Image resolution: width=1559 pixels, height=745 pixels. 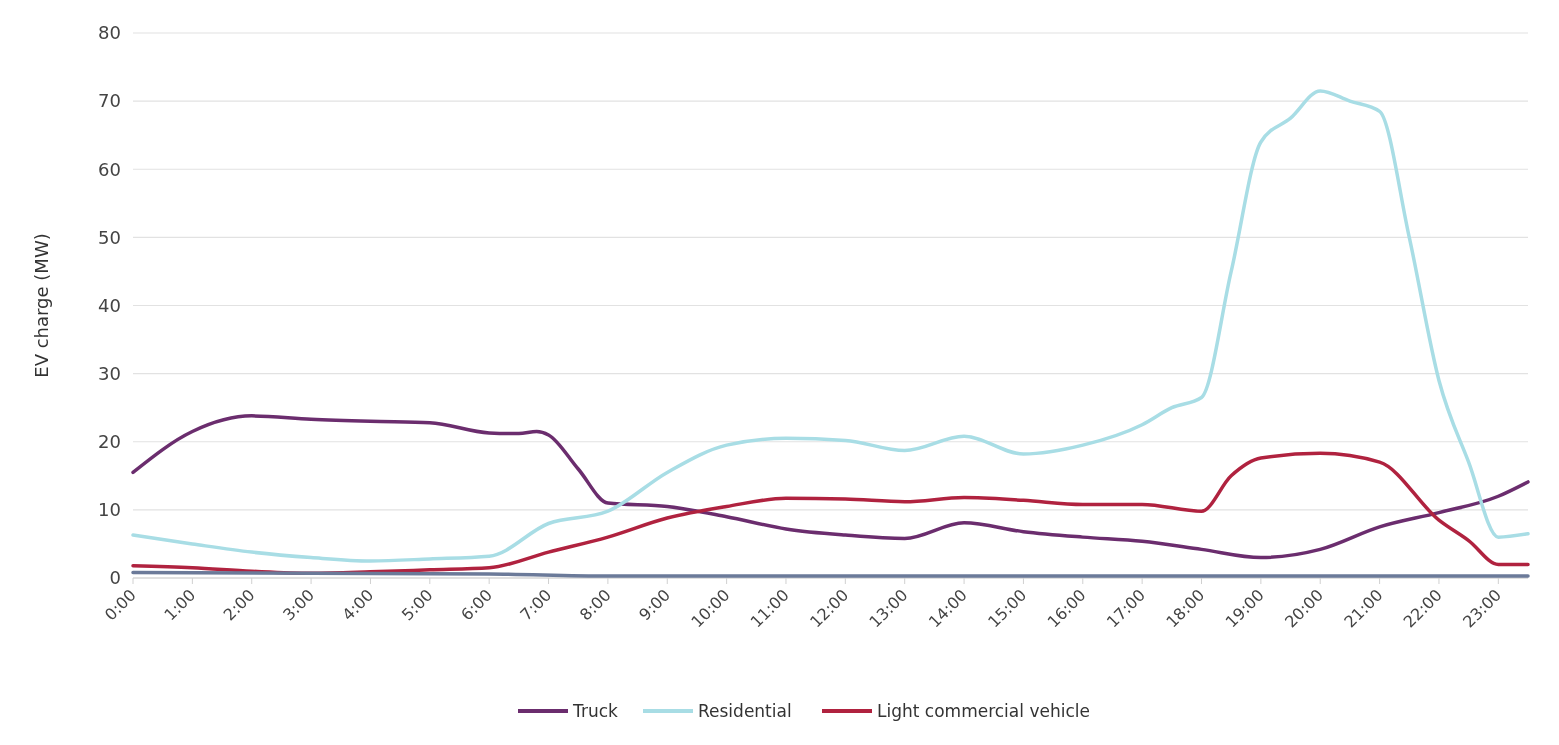 I want to click on legend-label: Residential, so click(x=745, y=710).